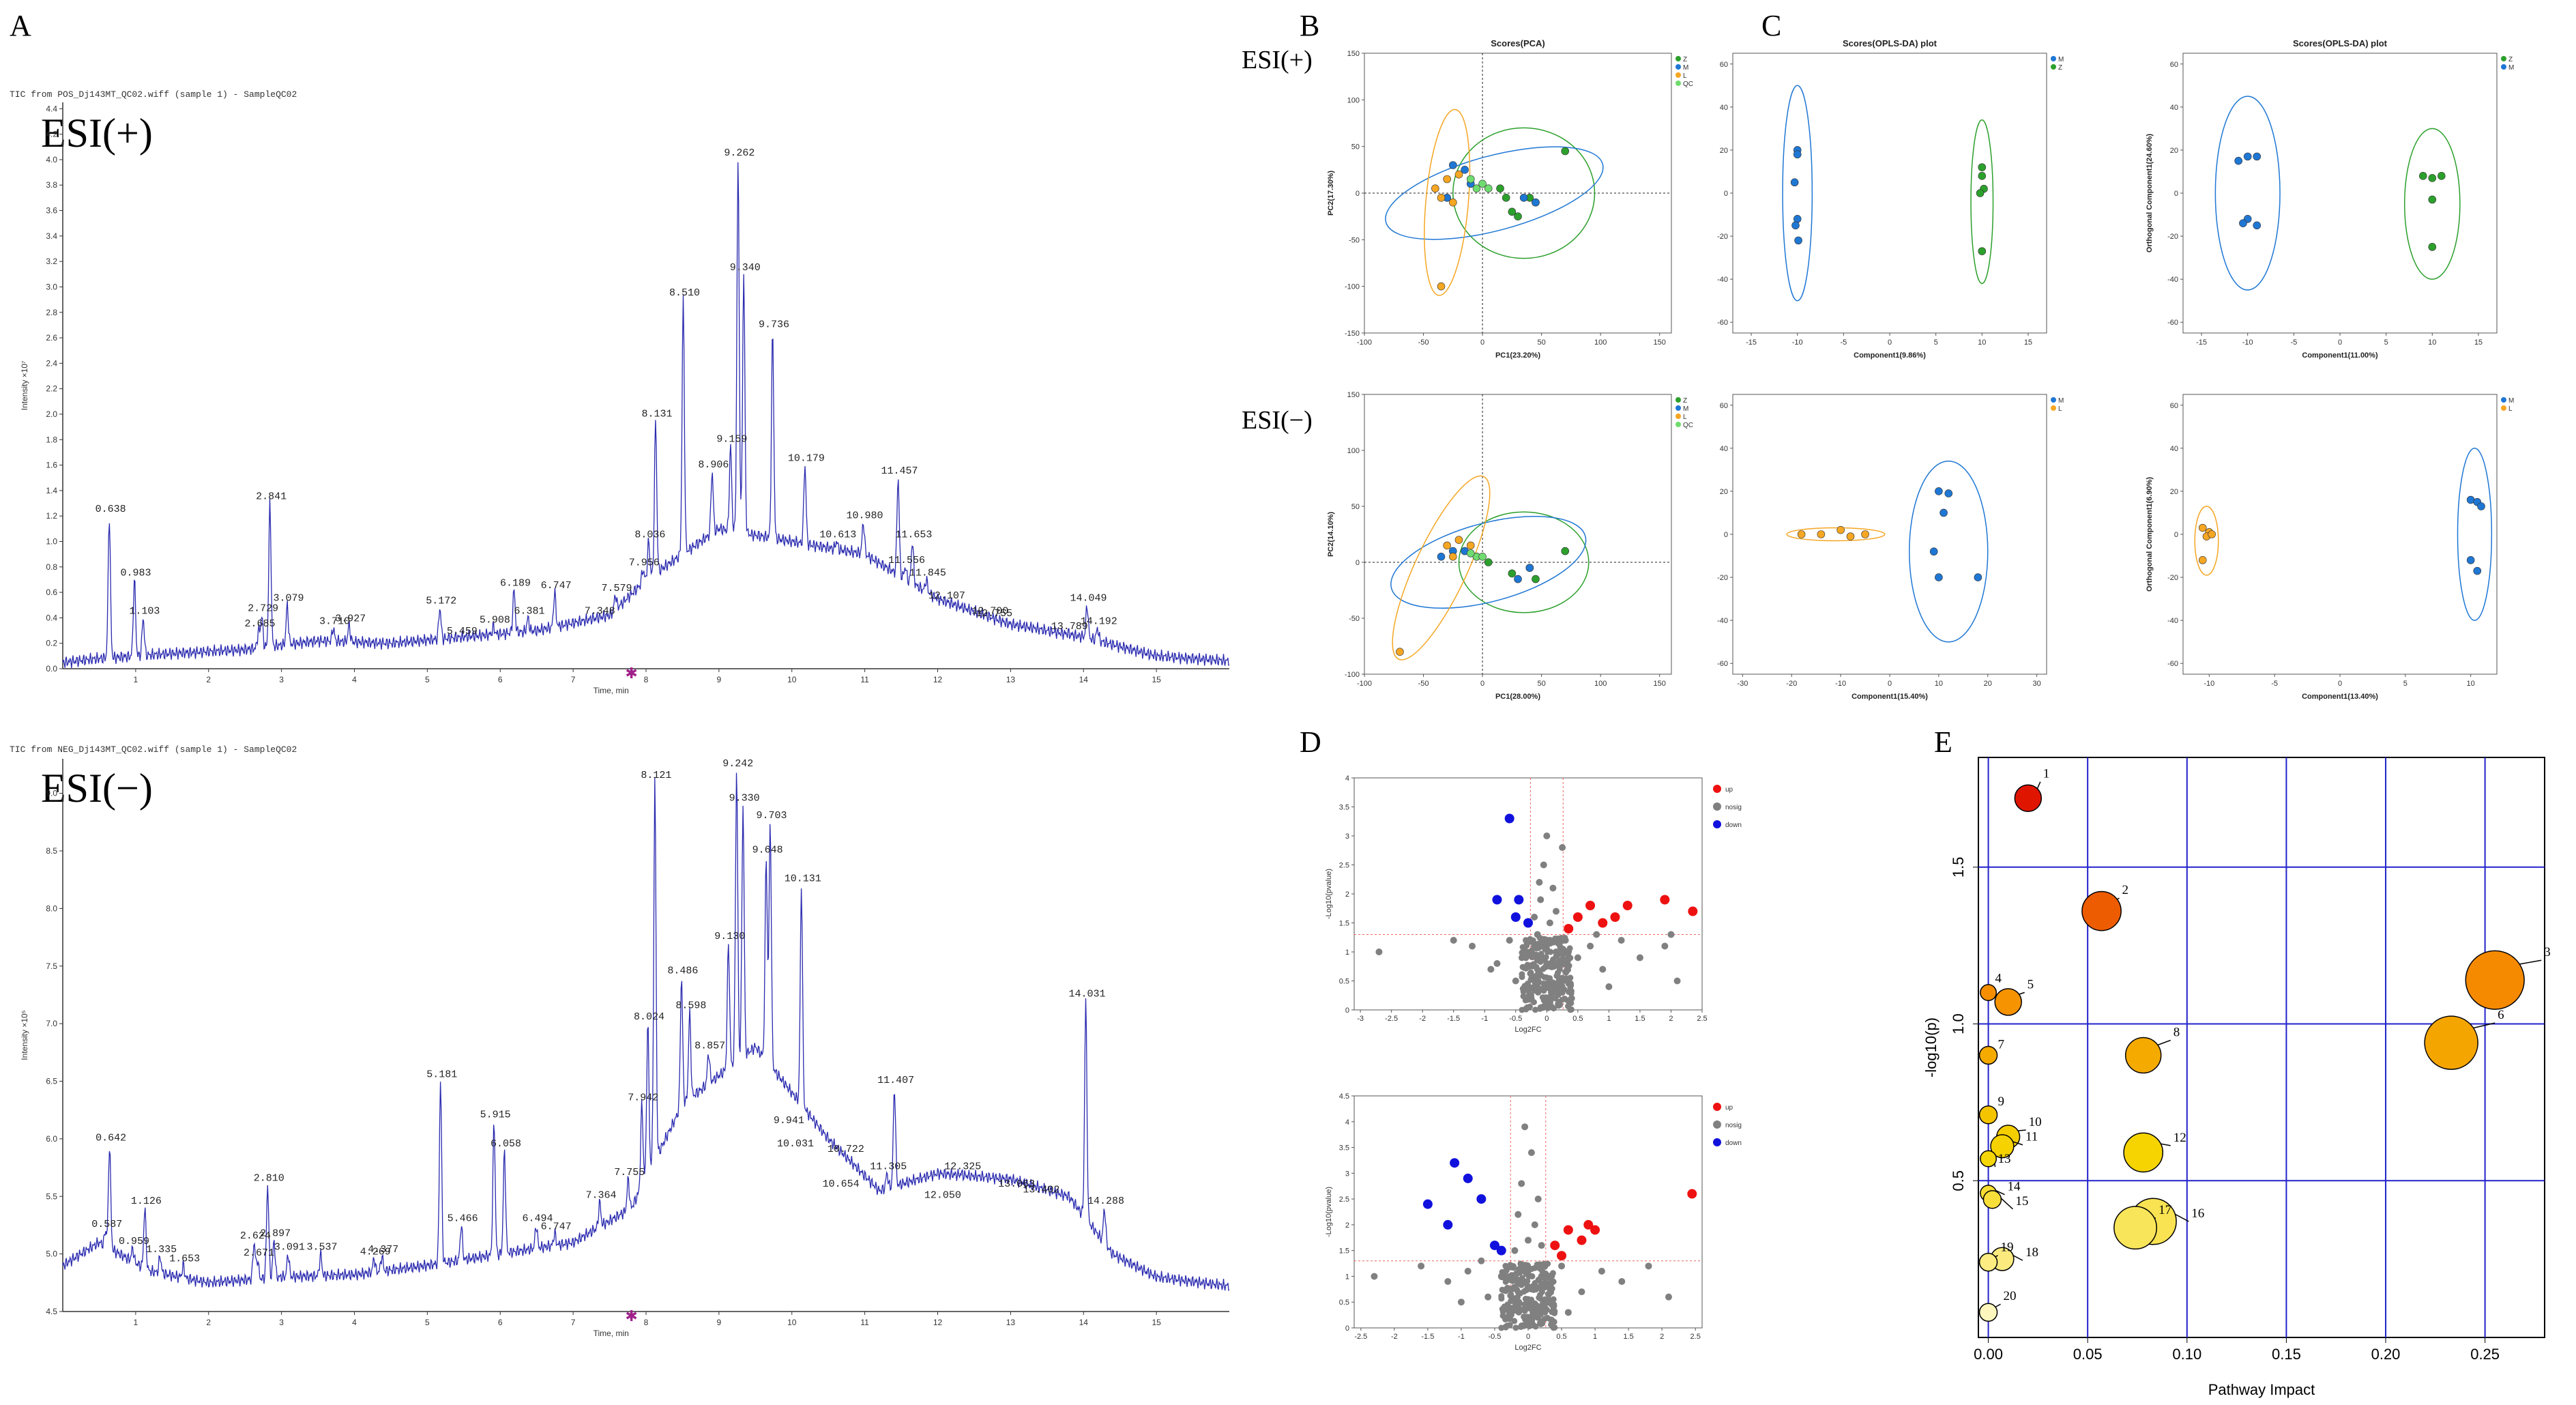 Image resolution: width=2576 pixels, height=1405 pixels. Describe the element at coordinates (51, 1196) in the screenshot. I see `y-tick-label: 5.5` at that location.